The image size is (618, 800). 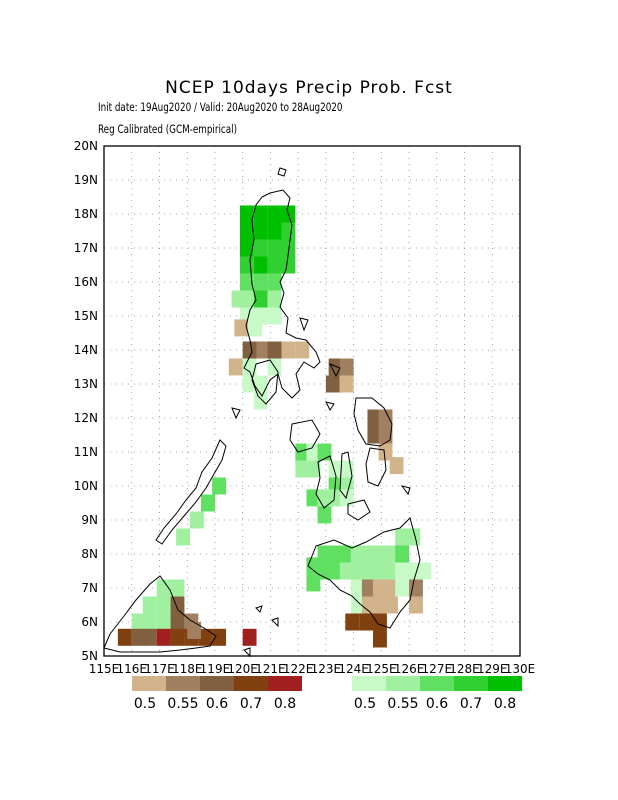 What do you see at coordinates (86, 384) in the screenshot?
I see `lat-tick-label: 13N` at bounding box center [86, 384].